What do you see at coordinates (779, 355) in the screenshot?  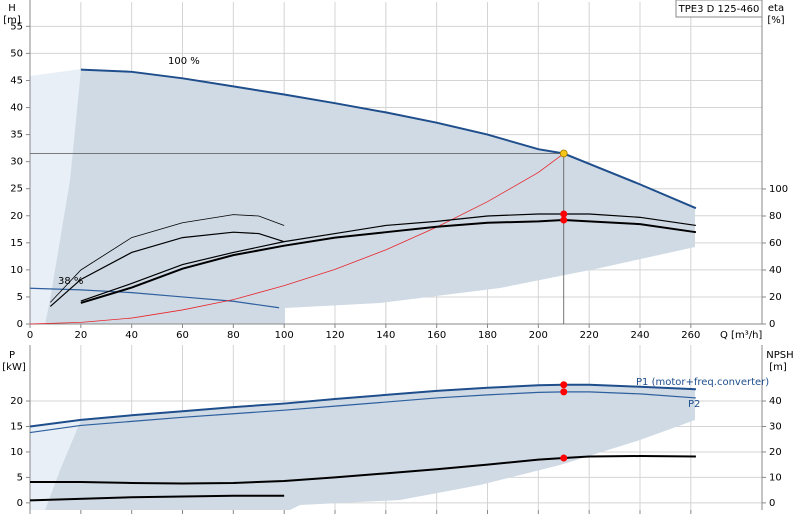 I see `y2-label: NPSH` at bounding box center [779, 355].